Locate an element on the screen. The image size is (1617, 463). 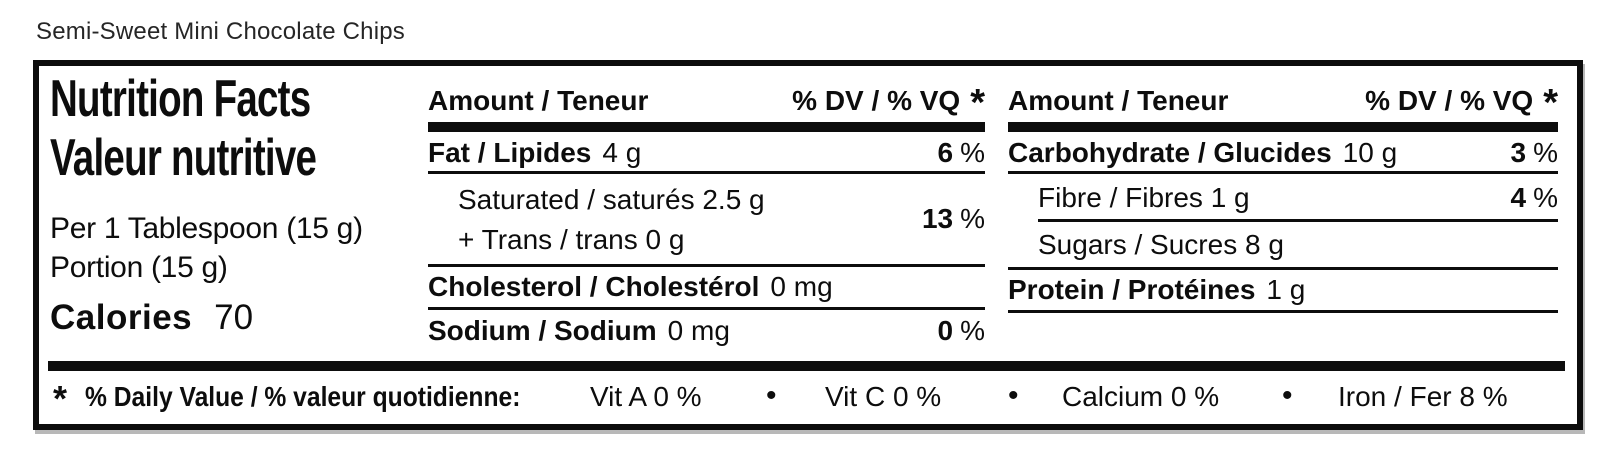
nutrient-row-carbohydrate: Carbohydrate / Glucides 10 g 3% is located at coordinates (1283, 154).